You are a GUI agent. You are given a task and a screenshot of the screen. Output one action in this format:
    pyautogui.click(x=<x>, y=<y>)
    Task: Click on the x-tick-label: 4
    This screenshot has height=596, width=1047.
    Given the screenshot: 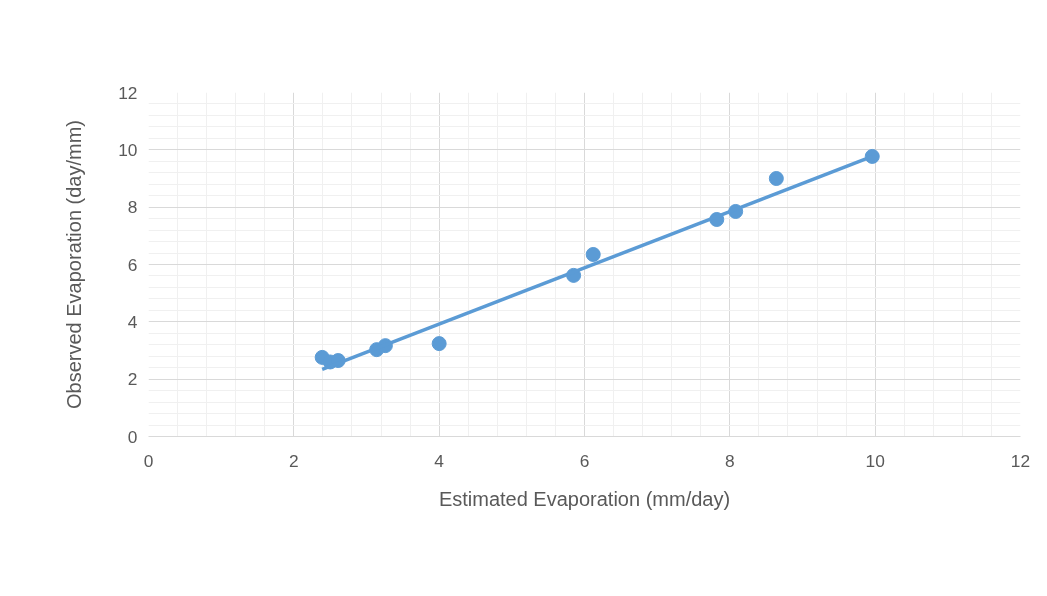 What is the action you would take?
    pyautogui.click(x=439, y=460)
    